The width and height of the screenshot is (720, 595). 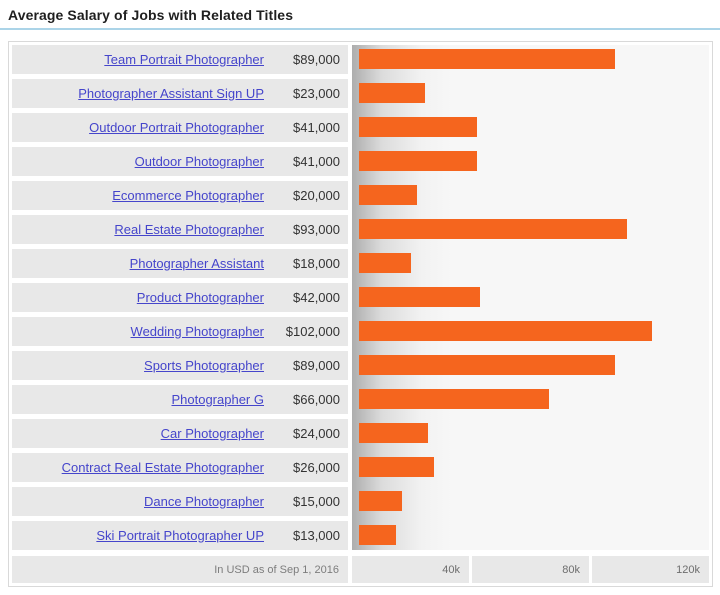 I want to click on chart-footer: In USD as of Sep 1, 2016 40k 80k 120k, so click(x=360, y=569).